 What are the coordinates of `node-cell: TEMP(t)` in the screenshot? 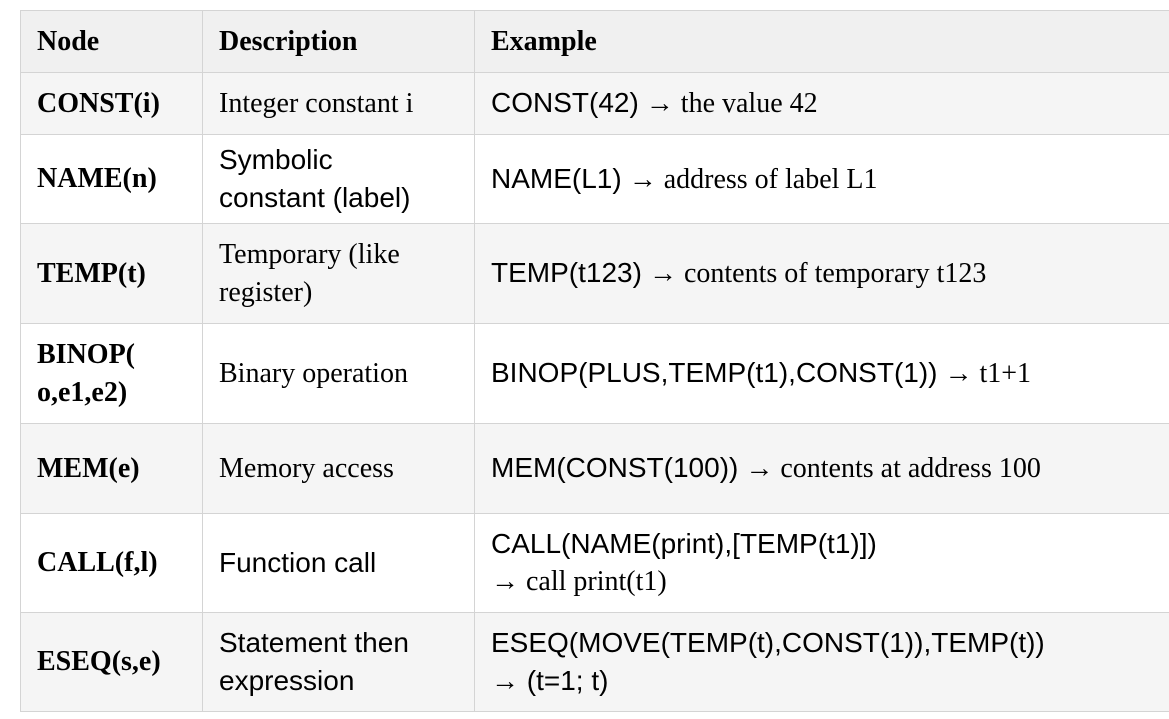 It's located at (111, 273).